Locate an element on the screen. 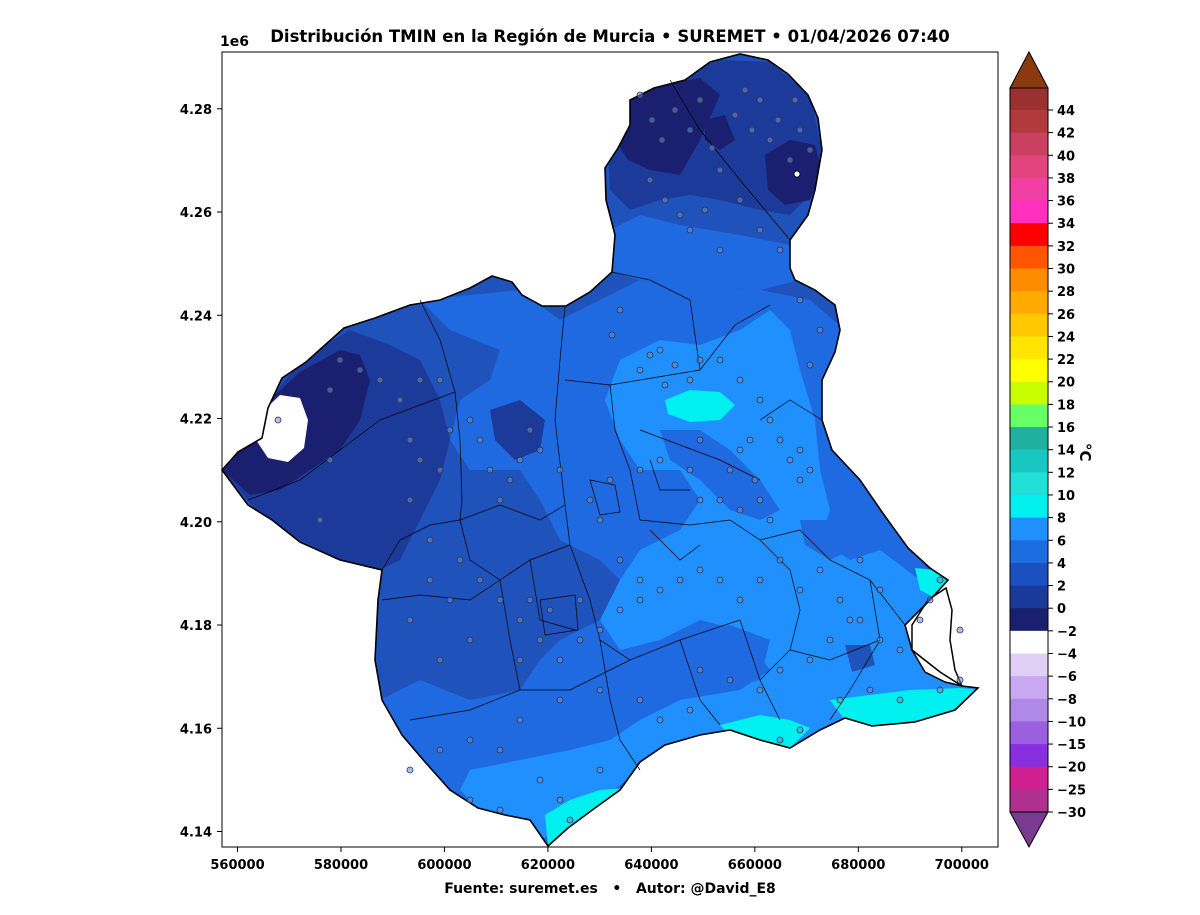 The height and width of the screenshot is (915, 1200). colorbar-unit-label: °C is located at coordinates (1085, 452).